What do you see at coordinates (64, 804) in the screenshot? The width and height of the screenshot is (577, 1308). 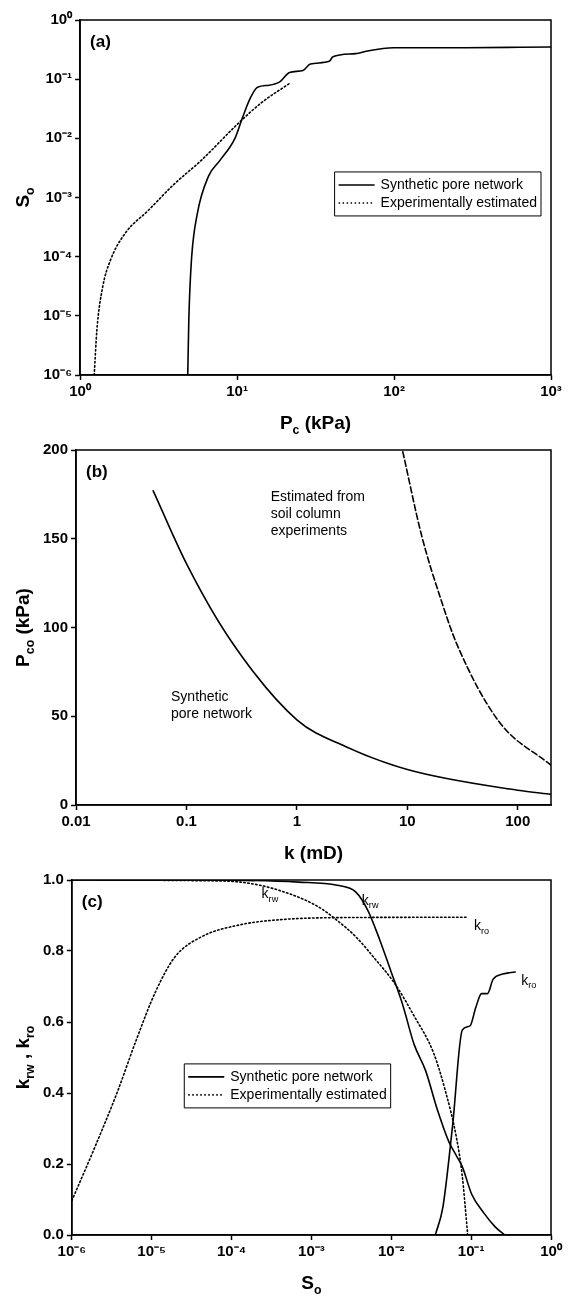 I see `y-tick-label: 0` at bounding box center [64, 804].